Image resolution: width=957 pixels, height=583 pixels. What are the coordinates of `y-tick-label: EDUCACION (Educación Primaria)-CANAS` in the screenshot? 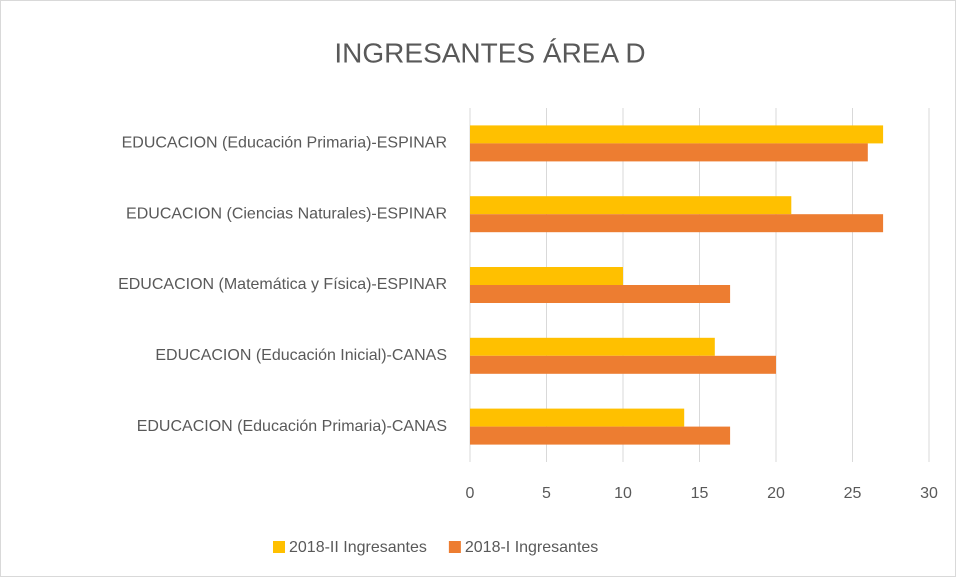 It's located at (292, 426).